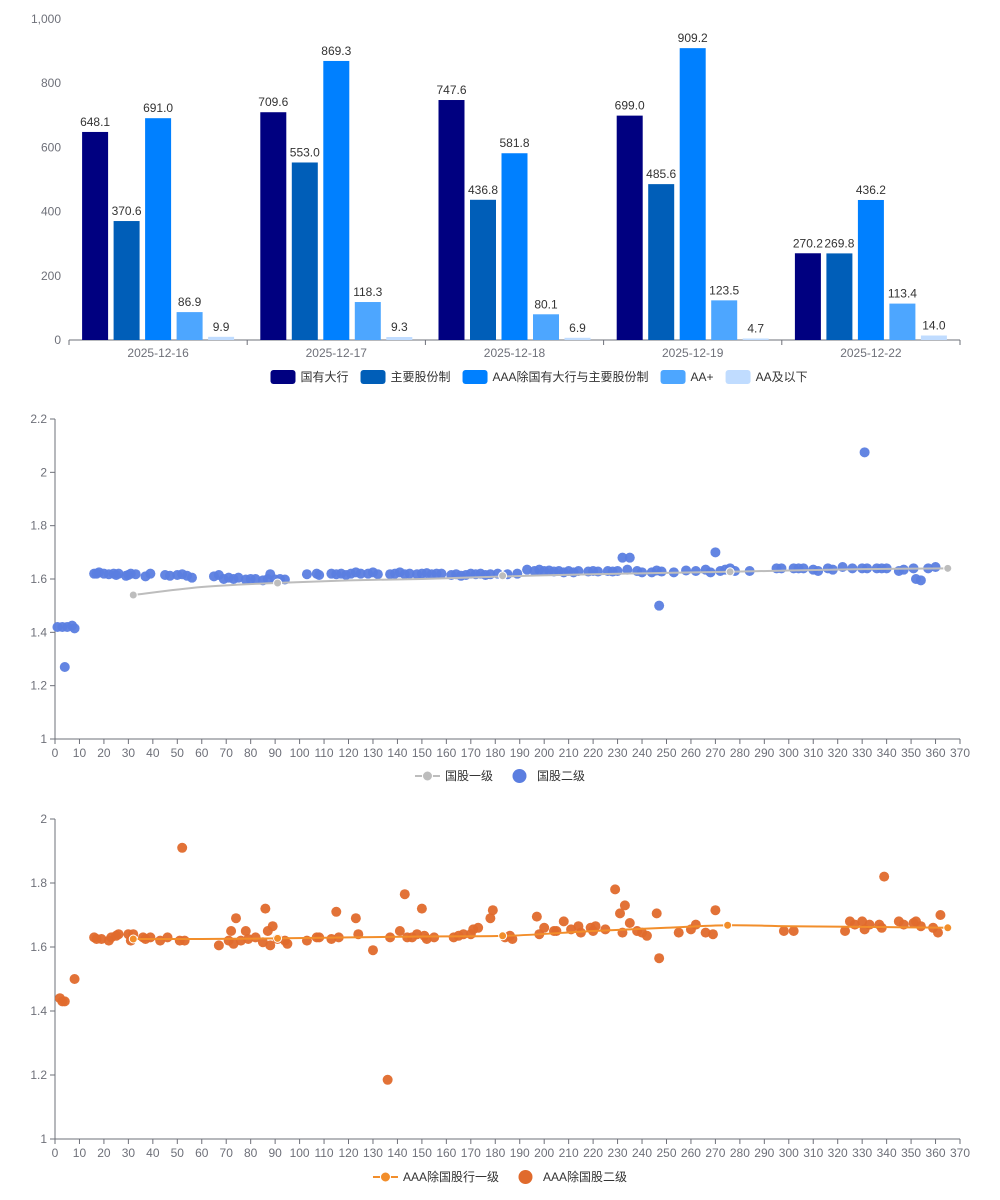  Describe the element at coordinates (499, 776) in the screenshot. I see `scatter-chart-guogu-legend: 国股一级 国股二级` at that location.